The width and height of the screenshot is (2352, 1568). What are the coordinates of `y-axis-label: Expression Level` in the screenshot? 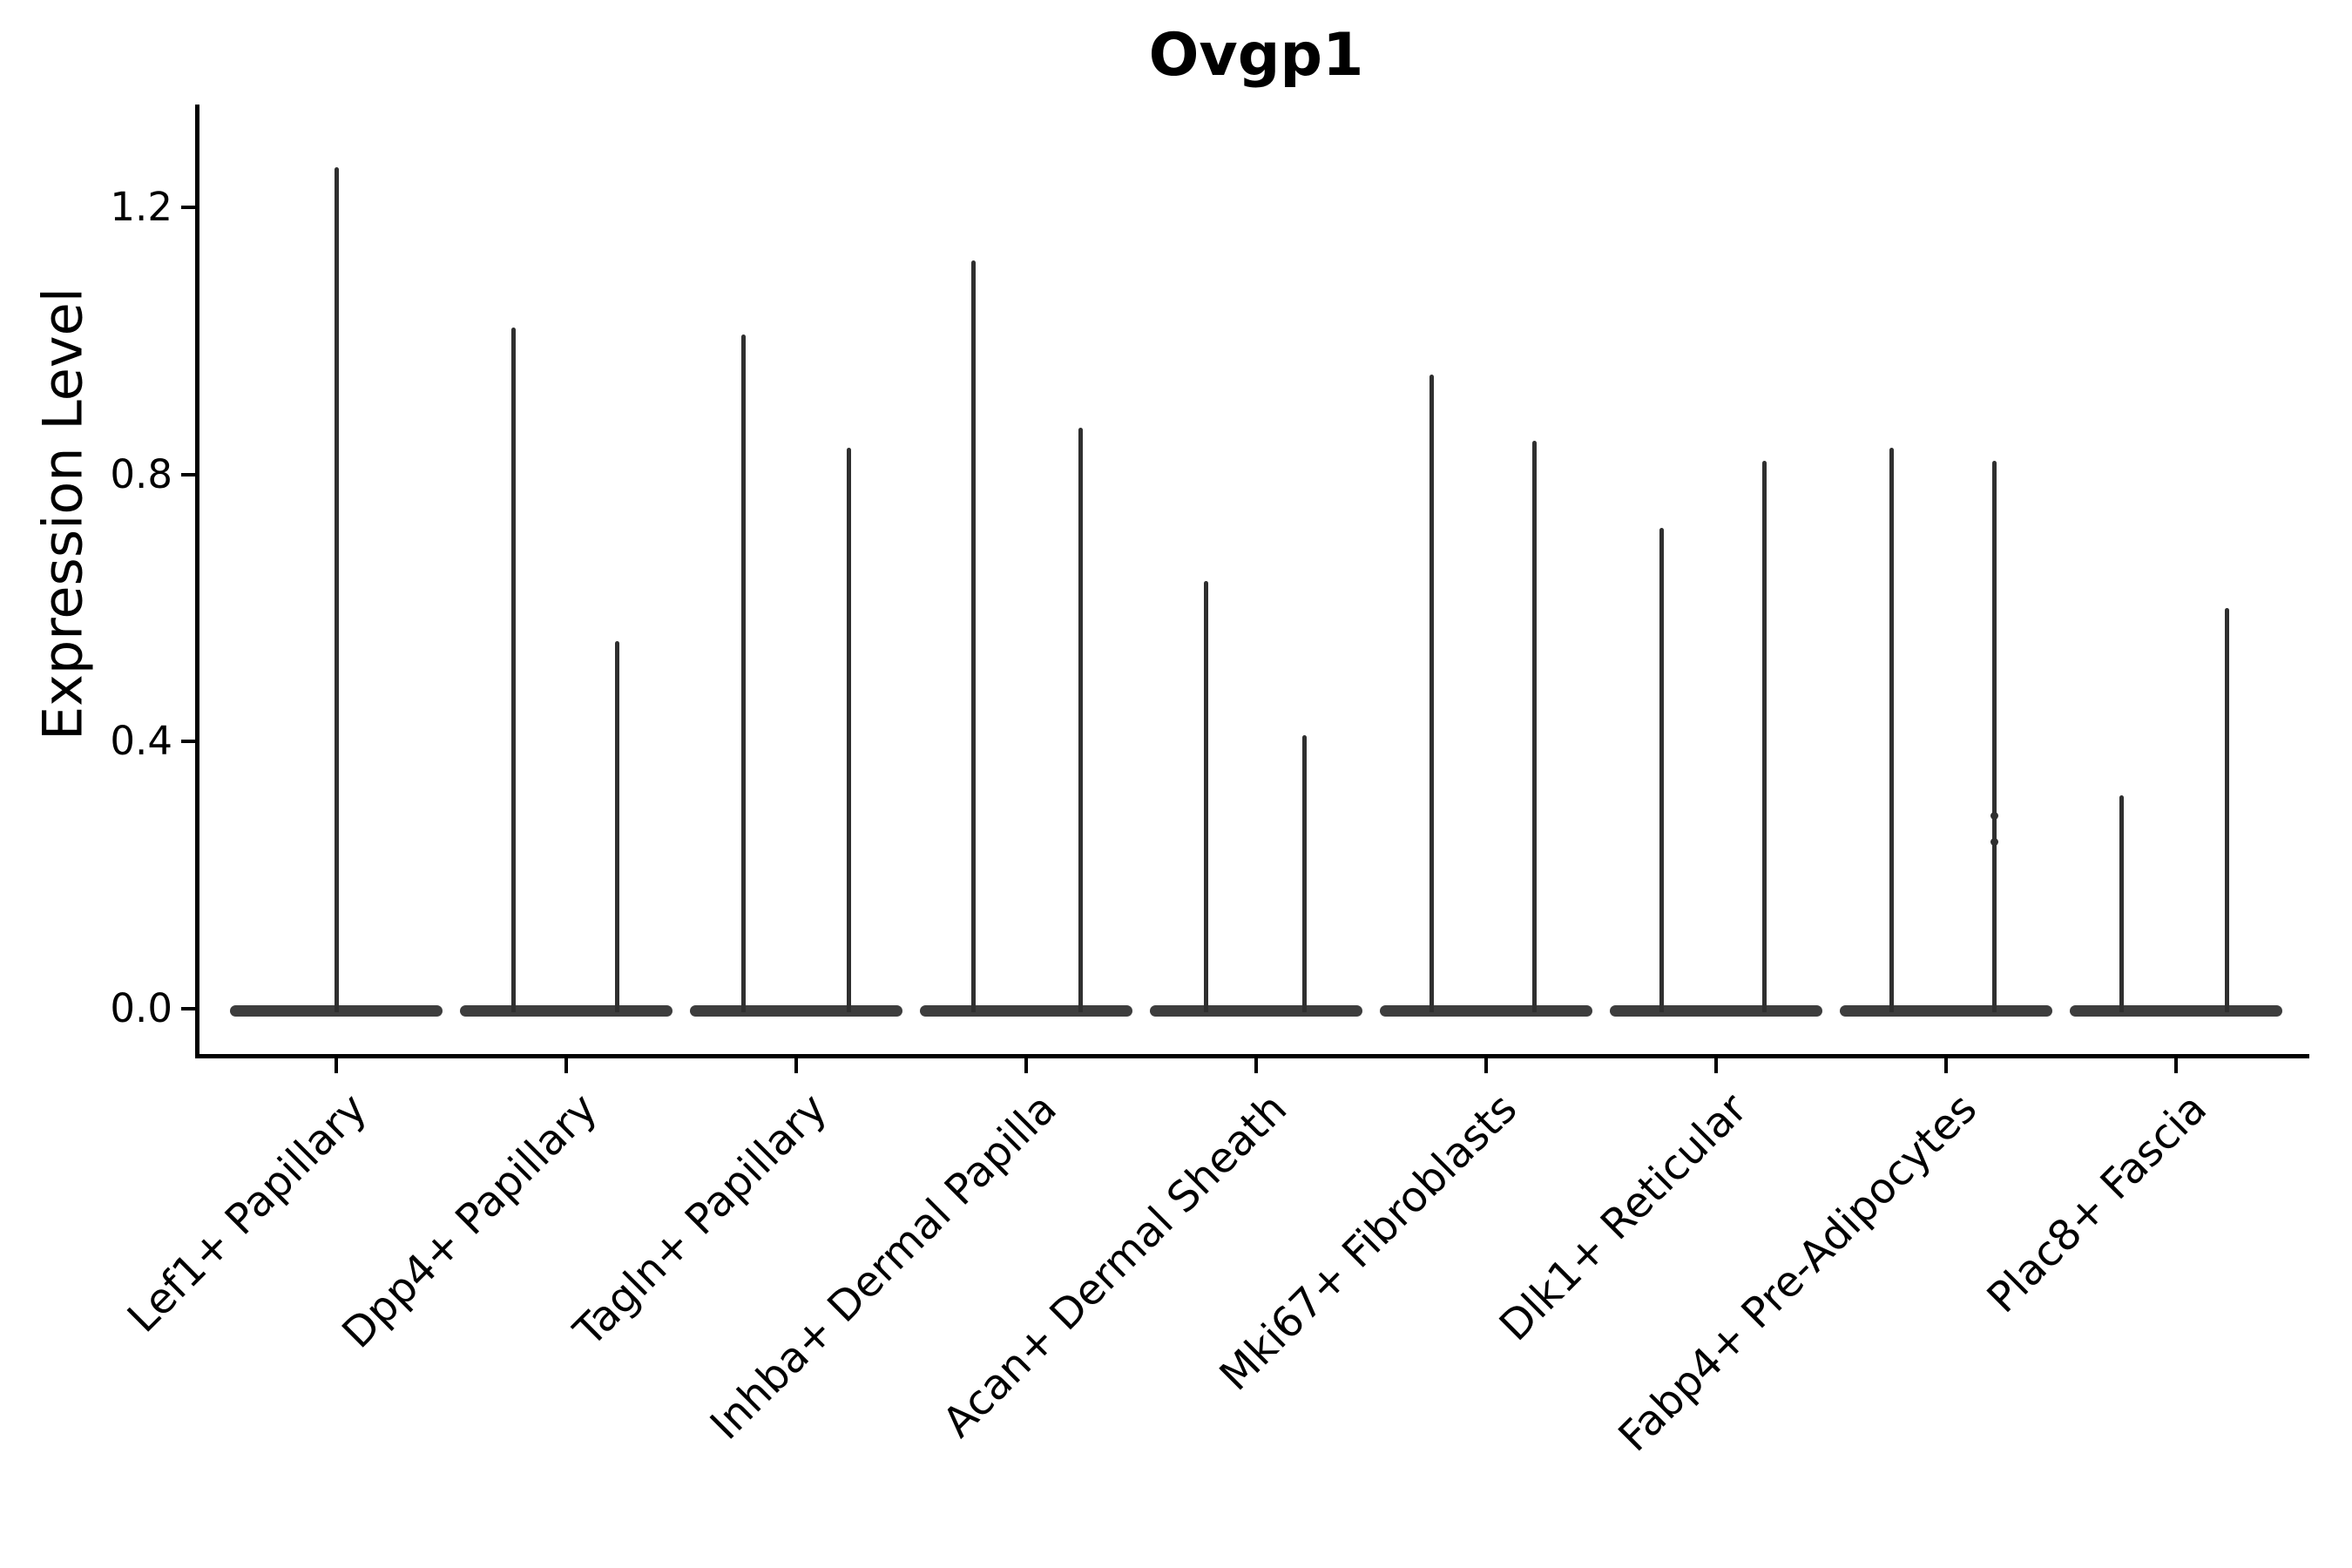 It's located at (62, 513).